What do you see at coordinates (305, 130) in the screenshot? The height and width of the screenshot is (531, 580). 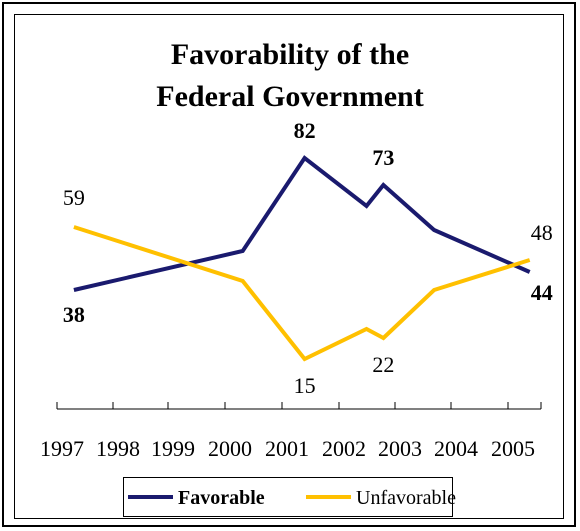 I see `data-label-favorable-82: 82` at bounding box center [305, 130].